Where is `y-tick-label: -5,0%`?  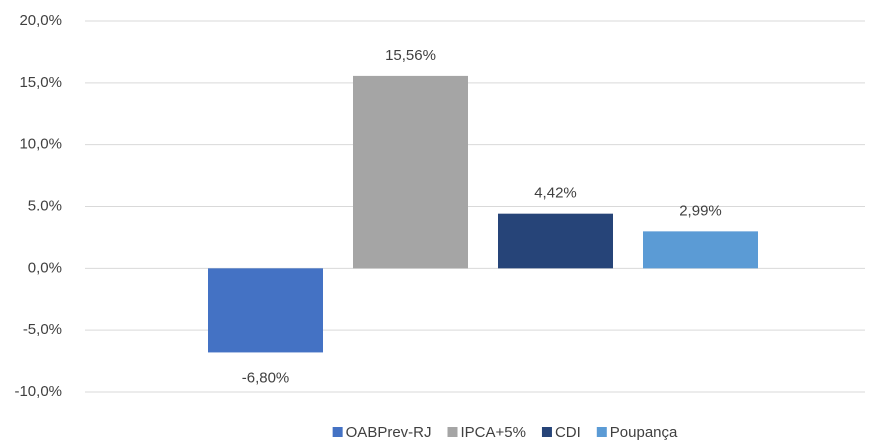
y-tick-label: -5,0% is located at coordinates (42, 329).